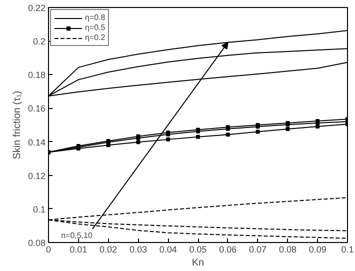  Describe the element at coordinates (228, 249) in the screenshot. I see `x-tick-label: 0.06` at that location.